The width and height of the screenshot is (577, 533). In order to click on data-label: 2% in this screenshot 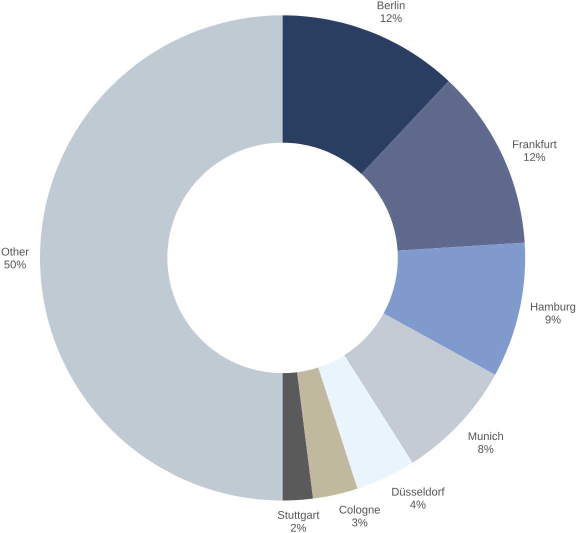, I will do `click(298, 528)`.